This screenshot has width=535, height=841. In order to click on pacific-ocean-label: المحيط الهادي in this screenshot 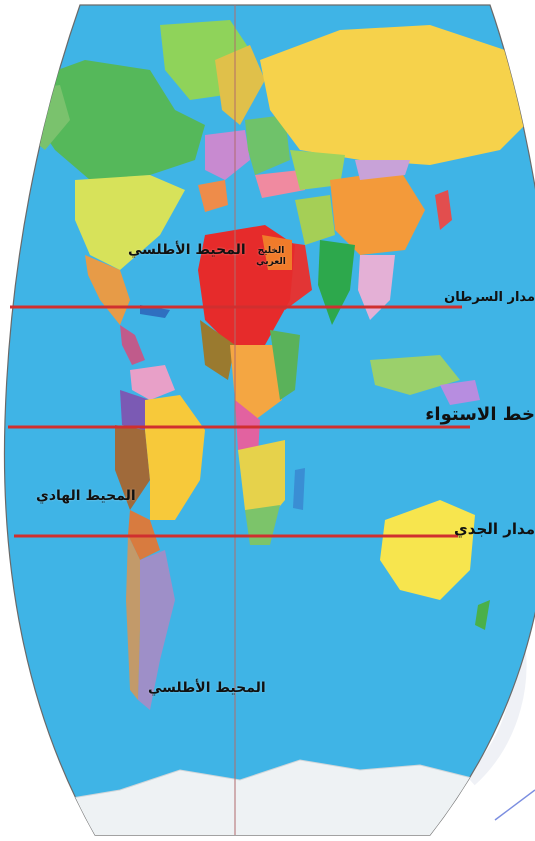, I will do `click(86, 496)`.